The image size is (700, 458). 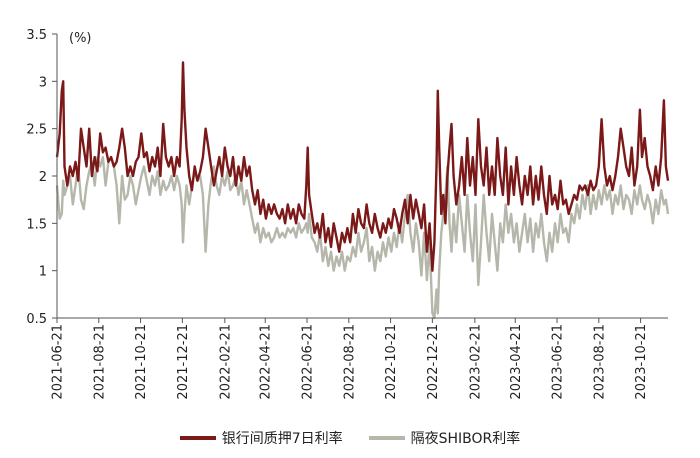 I want to click on legend-item-series-1: 银行间质押7日利率, so click(x=261, y=438).